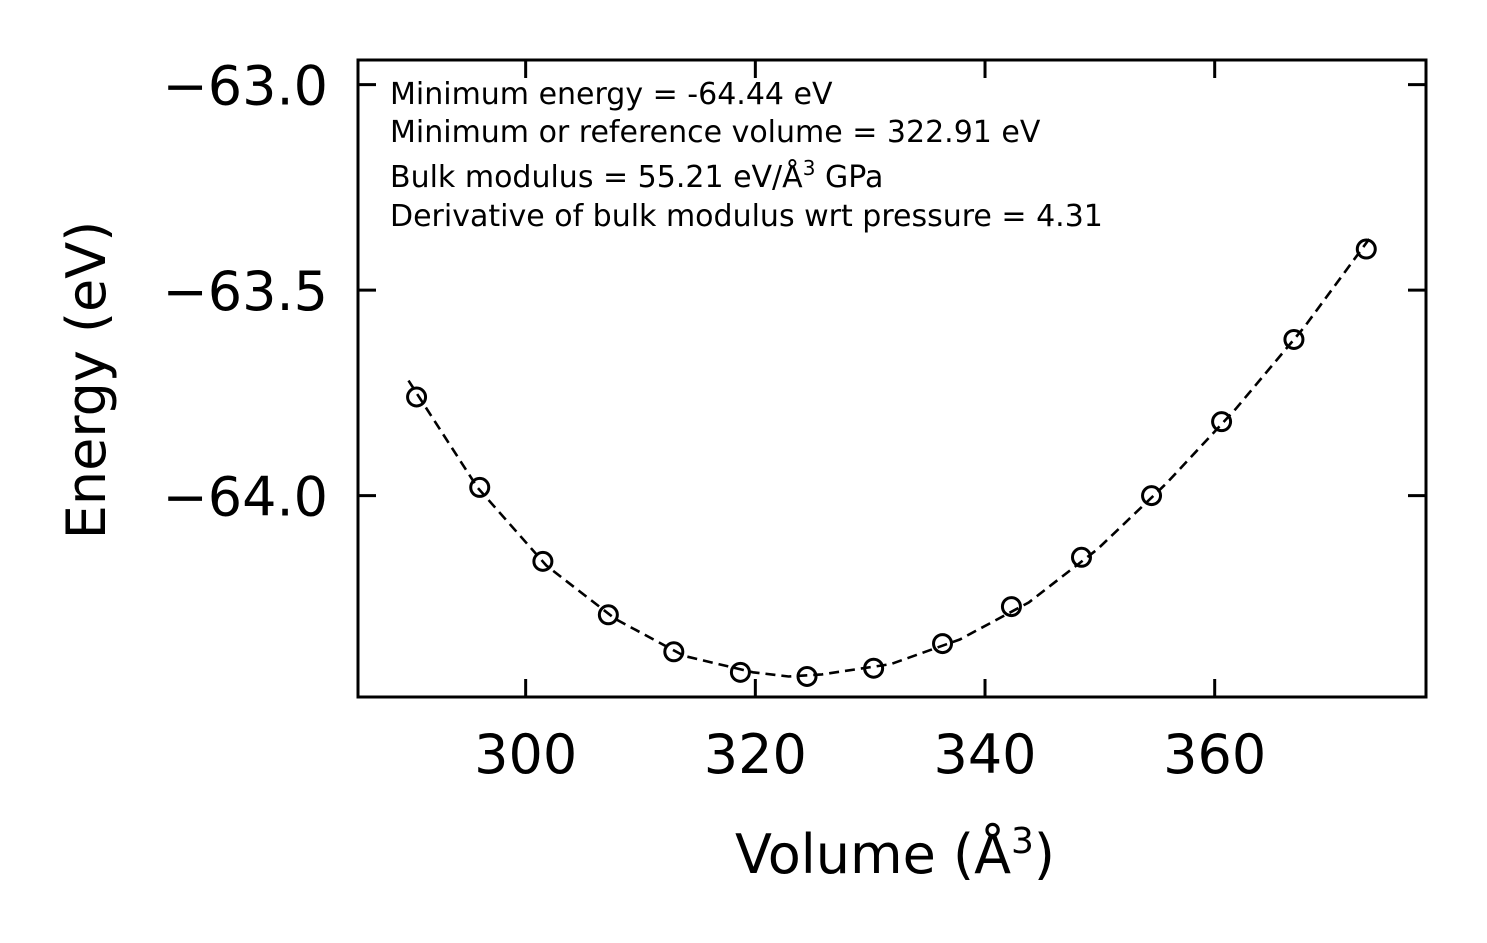  Describe the element at coordinates (596, 177) in the screenshot. I see `bulk-modulus-main: Bulk modulus = 55.21 eV/Å` at that location.